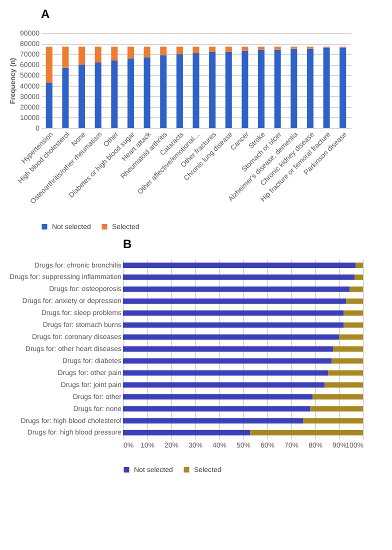 The height and width of the screenshot is (550, 392). Describe the element at coordinates (45, 14) in the screenshot. I see `chart-title: A` at that location.